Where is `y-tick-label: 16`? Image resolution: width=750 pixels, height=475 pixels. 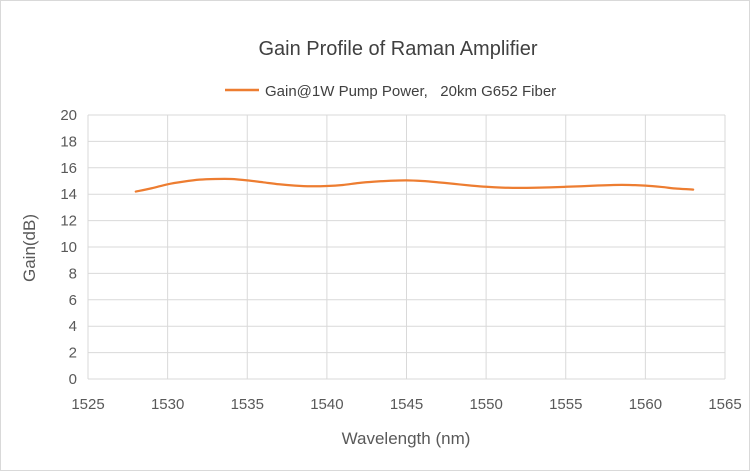 y-tick-label: 16 is located at coordinates (68, 168).